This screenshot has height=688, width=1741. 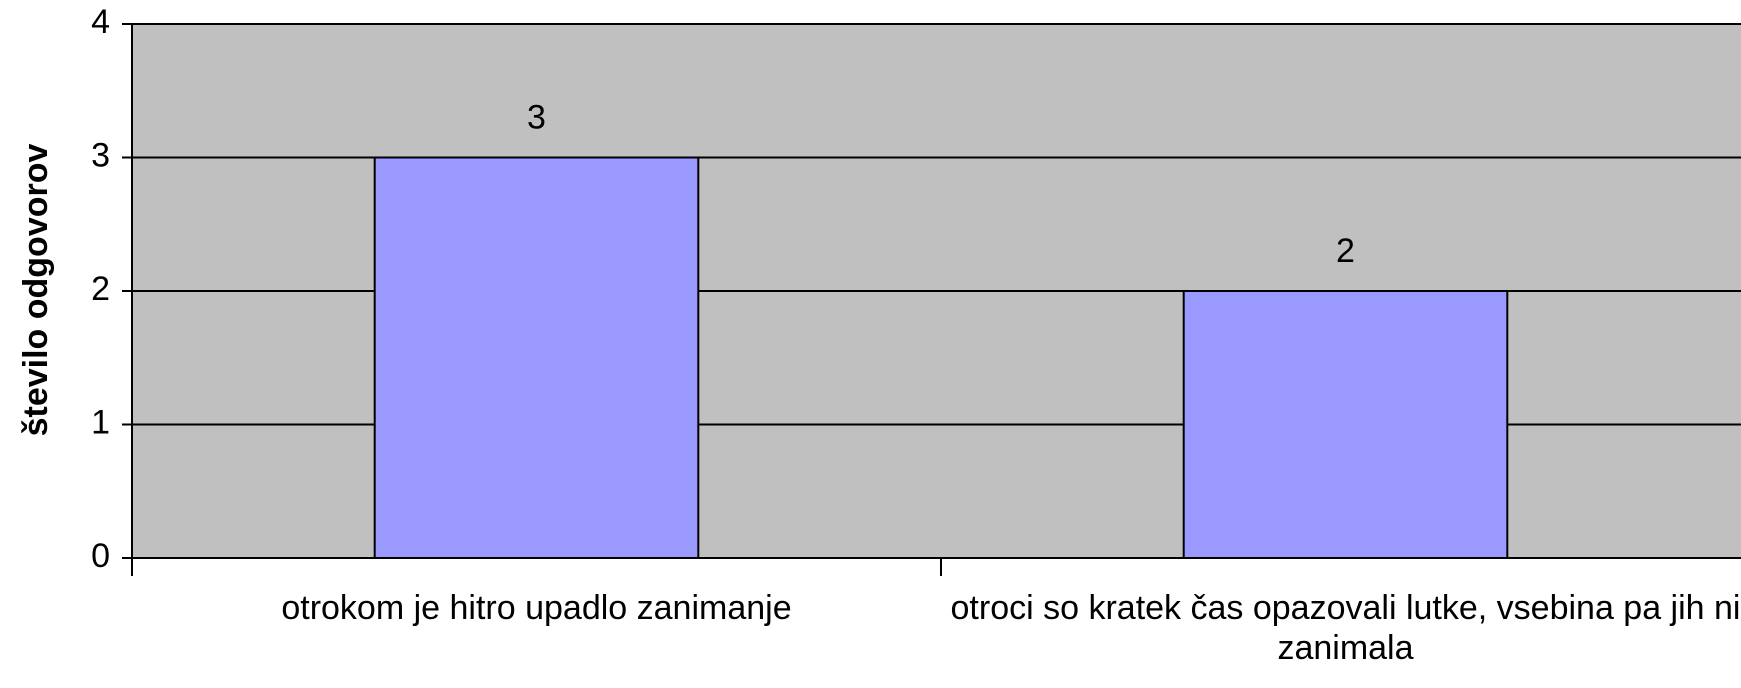 I want to click on x-tick-label-box: otrokom je hitro upadlo zanimanje, so click(x=536, y=608).